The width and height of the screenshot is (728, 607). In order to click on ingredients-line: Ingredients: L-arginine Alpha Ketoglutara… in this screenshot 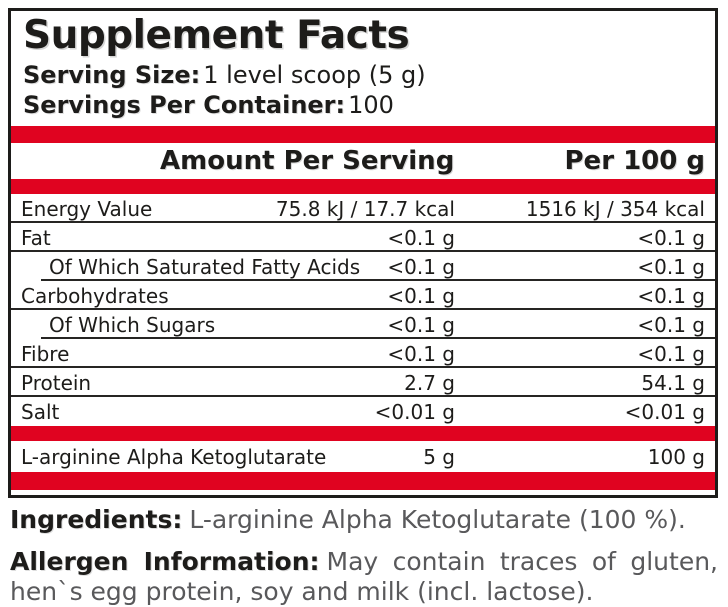, I will do `click(364, 520)`.